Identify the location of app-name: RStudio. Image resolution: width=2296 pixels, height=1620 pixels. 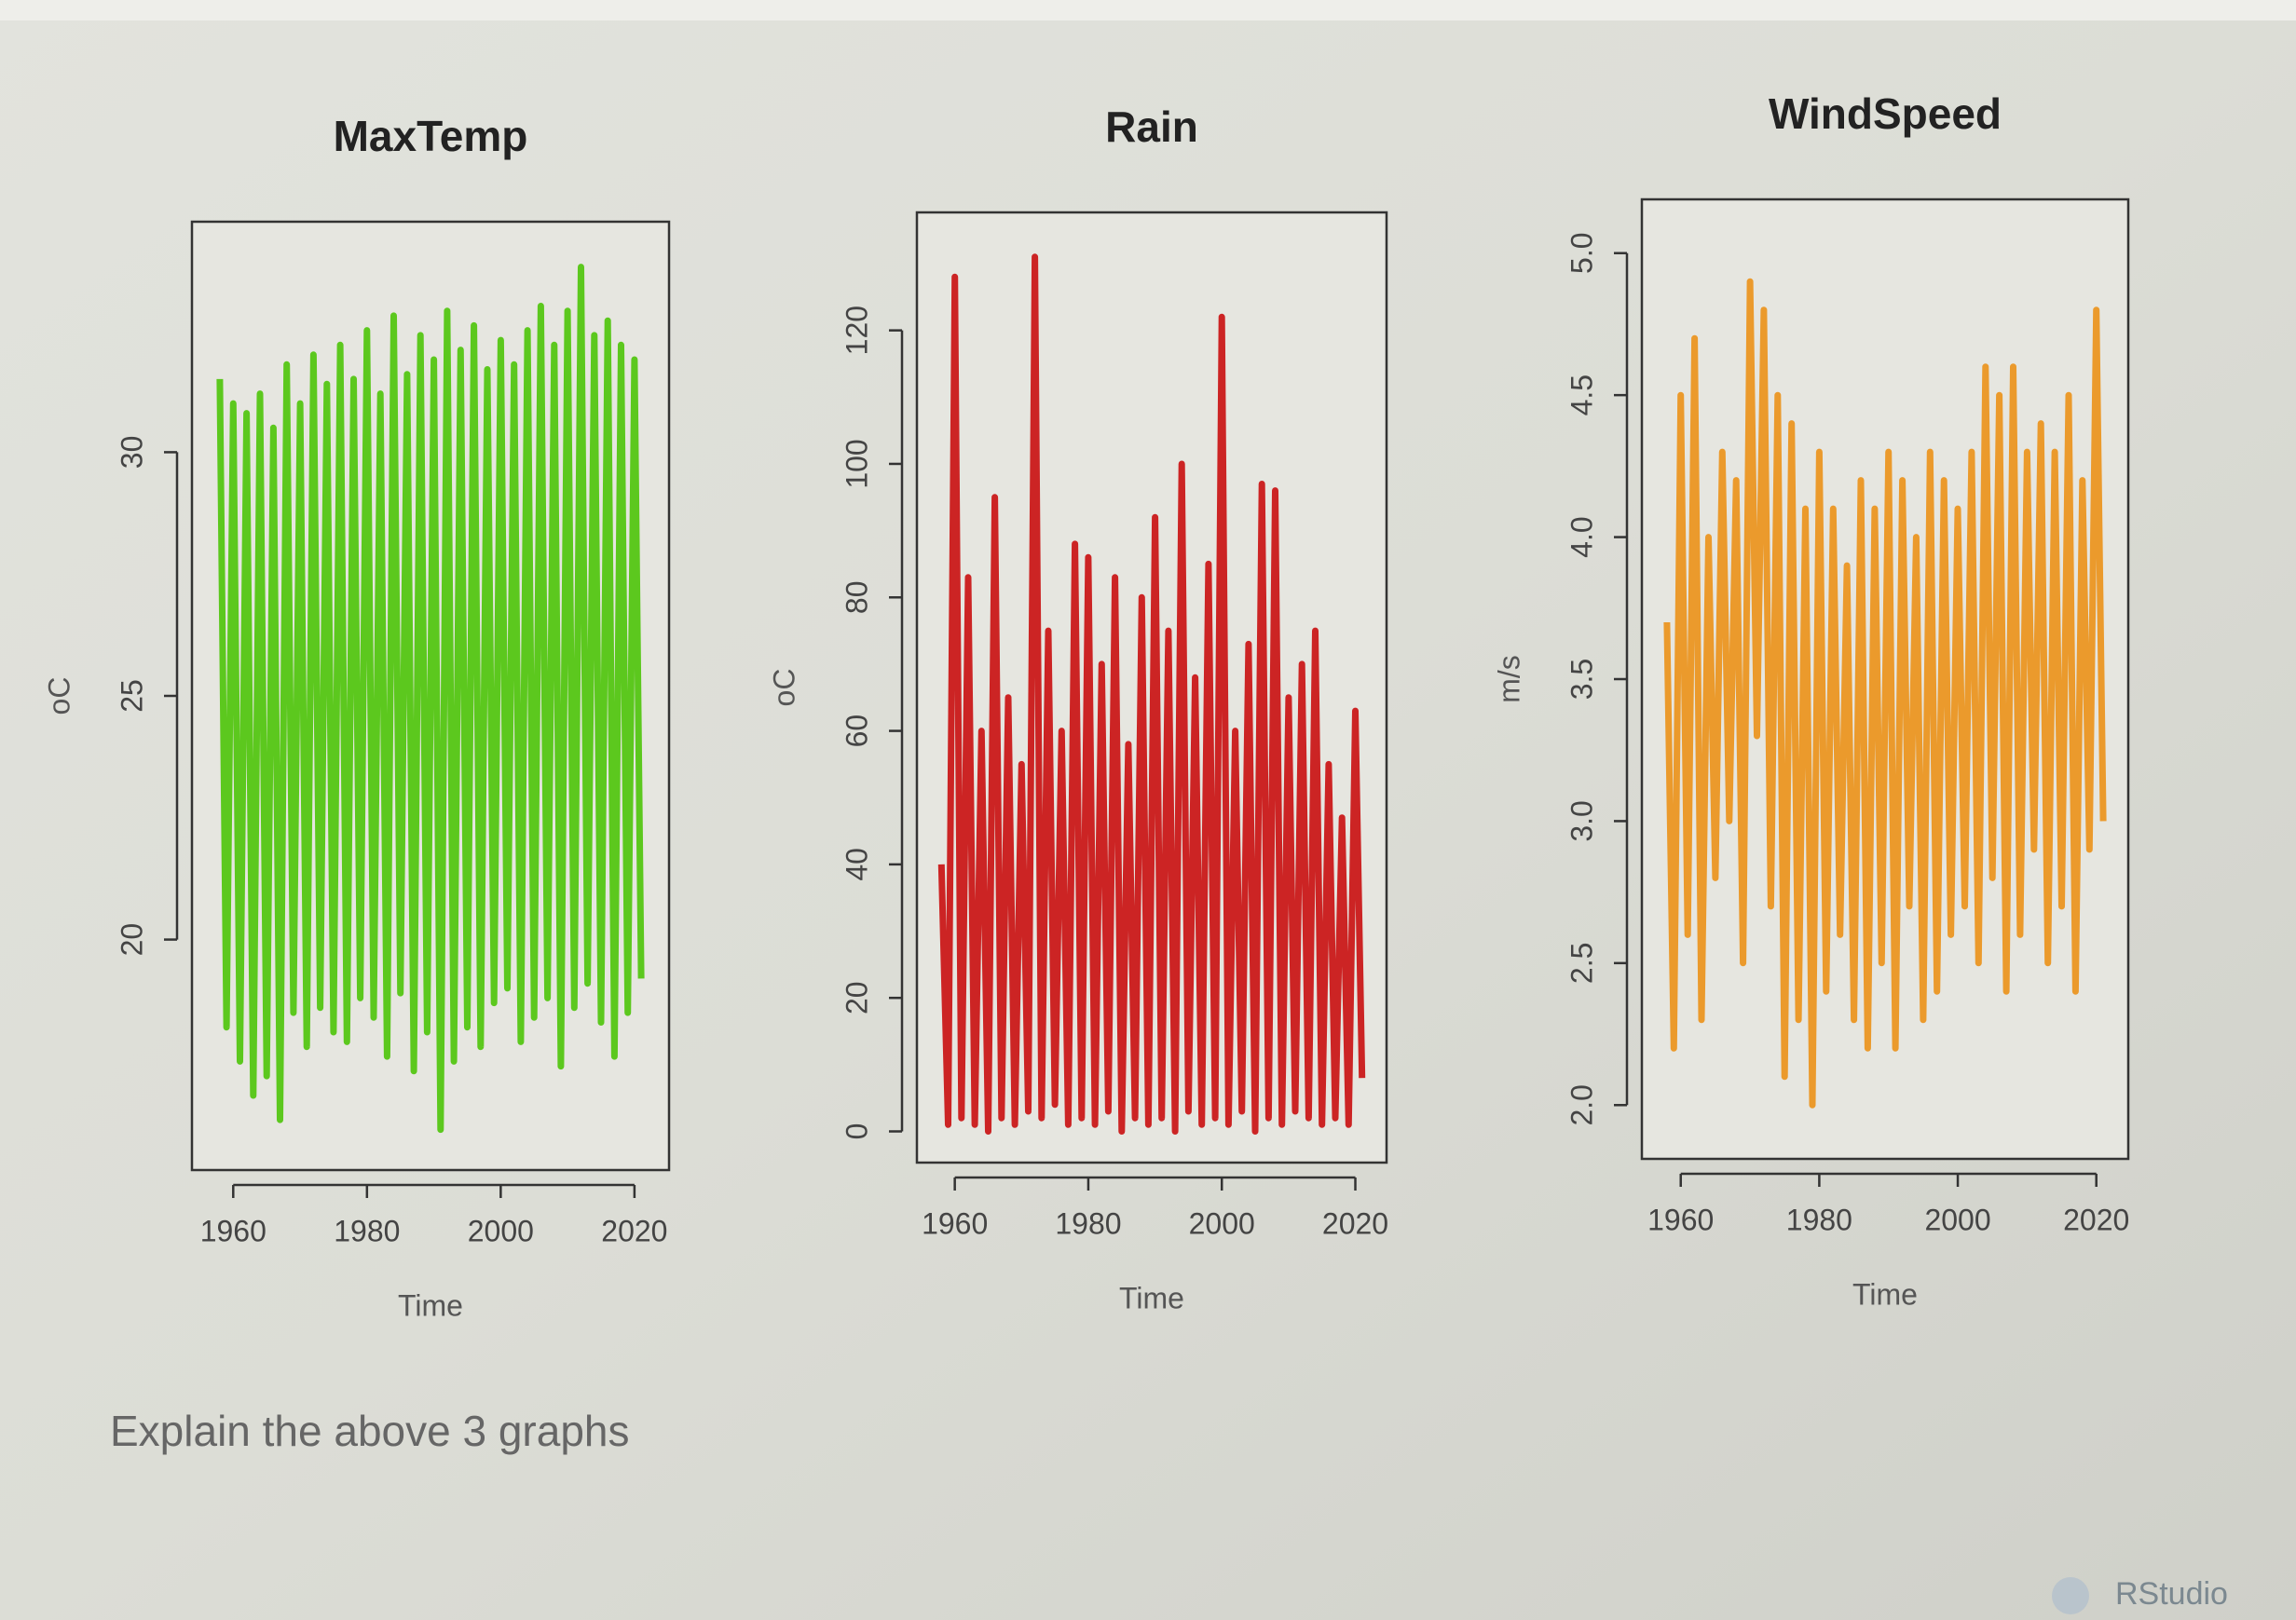
(2171, 1594).